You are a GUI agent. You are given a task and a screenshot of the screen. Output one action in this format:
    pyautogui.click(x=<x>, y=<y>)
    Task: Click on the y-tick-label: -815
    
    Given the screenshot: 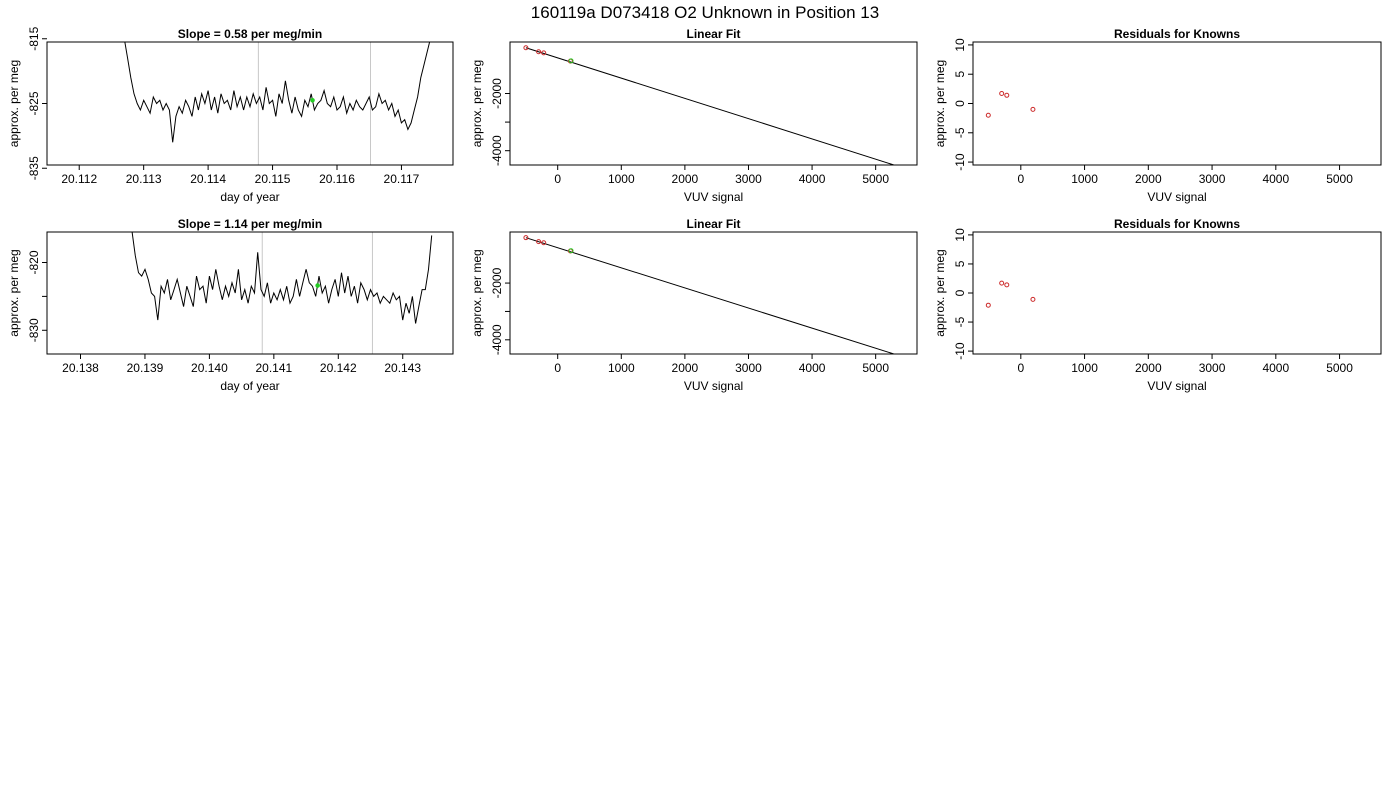 What is the action you would take?
    pyautogui.click(x=34, y=38)
    